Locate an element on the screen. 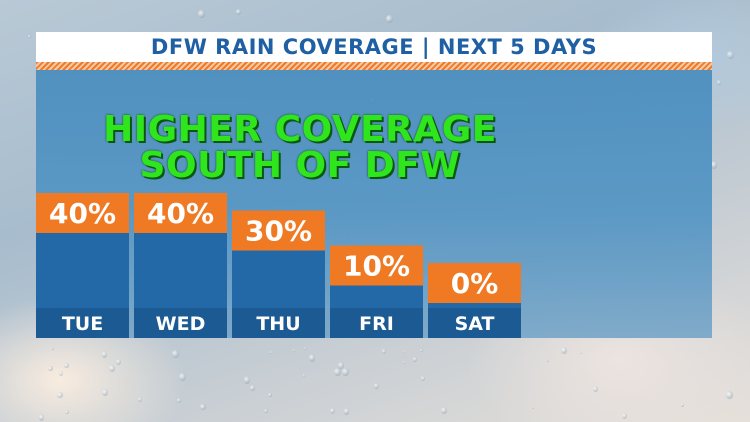 This screenshot has height=422, width=750. headline-line-1: HIGHER COVERAGE is located at coordinates (300, 129).